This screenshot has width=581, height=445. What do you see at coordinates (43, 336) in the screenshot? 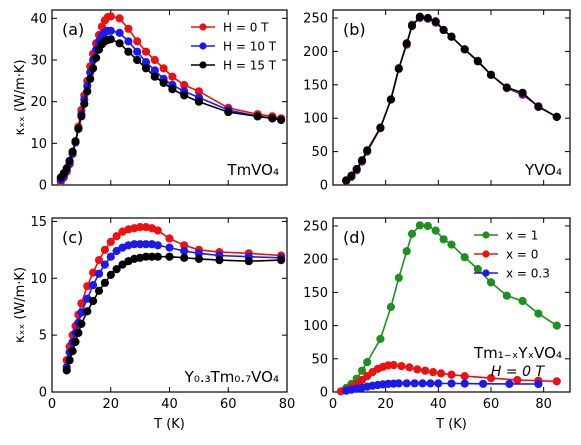
I see `y-tick-label: 5` at bounding box center [43, 336].